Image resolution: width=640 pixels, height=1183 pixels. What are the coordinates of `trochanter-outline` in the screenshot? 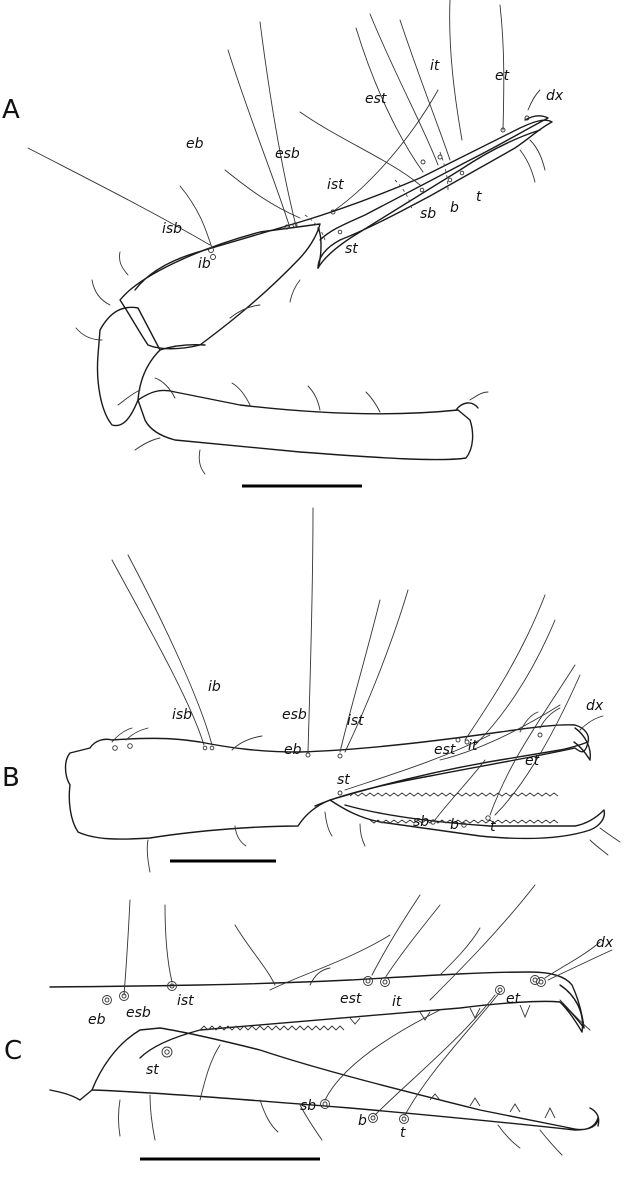 It's located at (128, 366).